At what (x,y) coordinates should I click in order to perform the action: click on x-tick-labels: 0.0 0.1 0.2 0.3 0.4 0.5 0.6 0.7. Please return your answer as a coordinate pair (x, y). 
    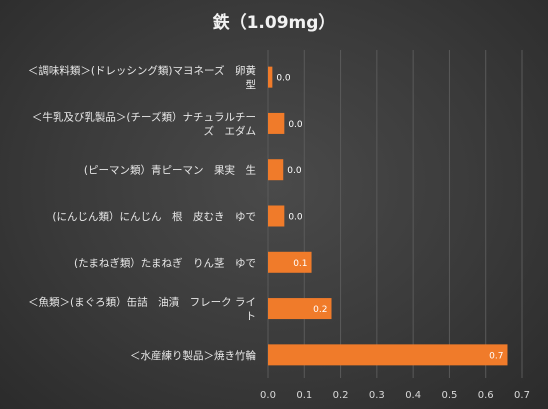
    Looking at the image, I should click on (395, 395).